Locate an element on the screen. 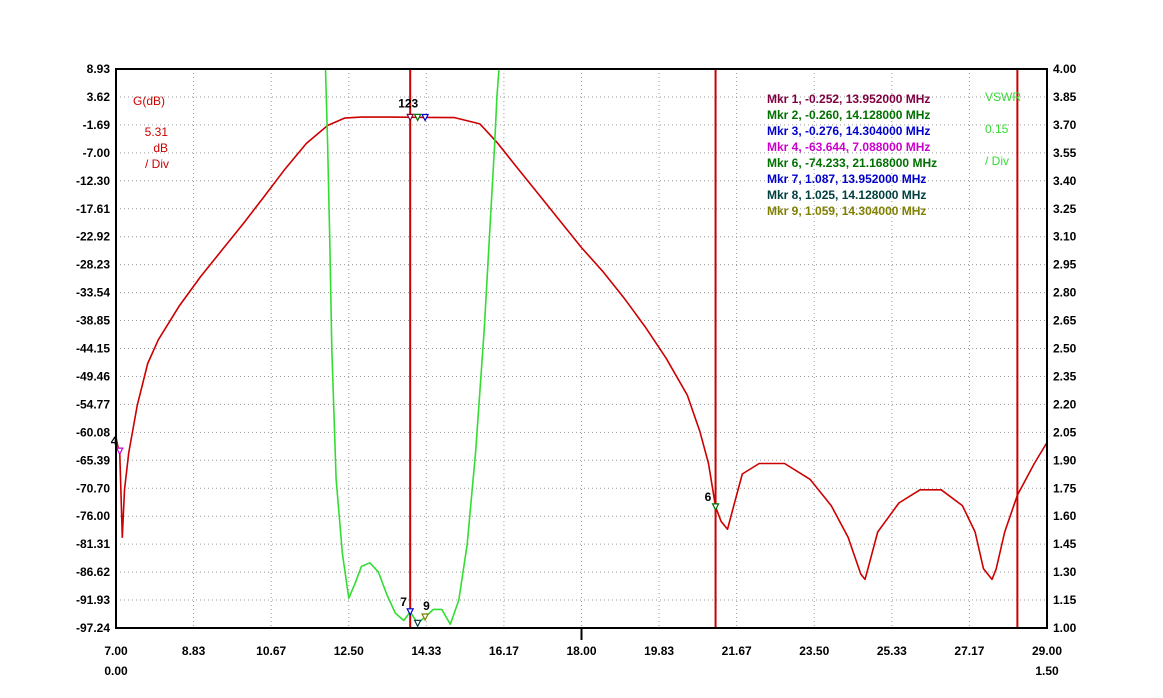 The width and height of the screenshot is (1163, 698). y-left-tick-label: -1.69 is located at coordinates (97, 125).